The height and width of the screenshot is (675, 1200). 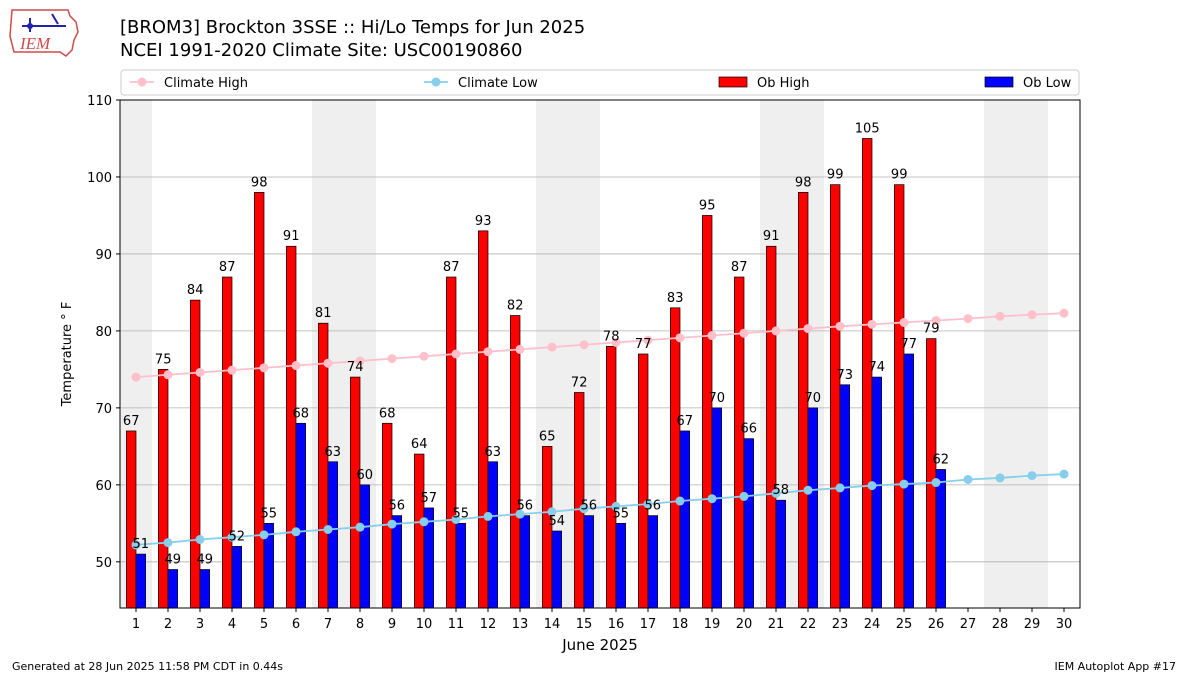 What do you see at coordinates (419, 444) in the screenshot?
I see `ob-high-label: 64` at bounding box center [419, 444].